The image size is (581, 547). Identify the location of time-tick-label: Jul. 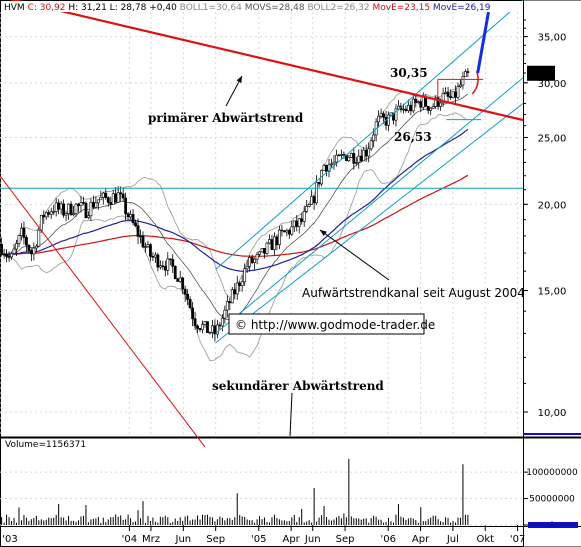
(452, 539).